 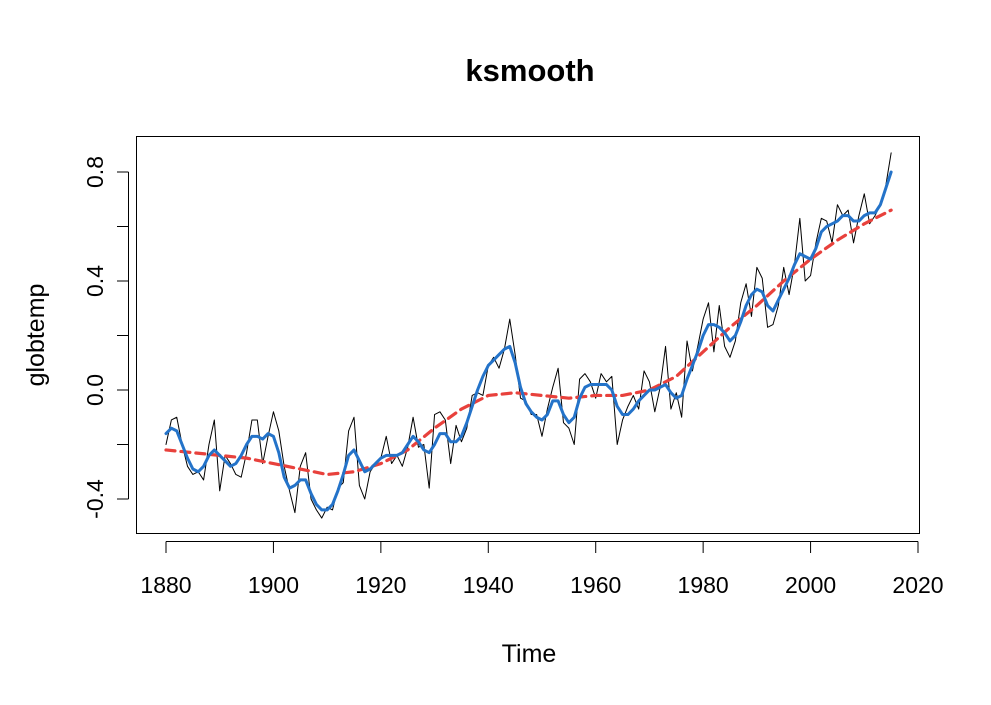 What do you see at coordinates (95, 499) in the screenshot?
I see `y-tick-label: -0.4` at bounding box center [95, 499].